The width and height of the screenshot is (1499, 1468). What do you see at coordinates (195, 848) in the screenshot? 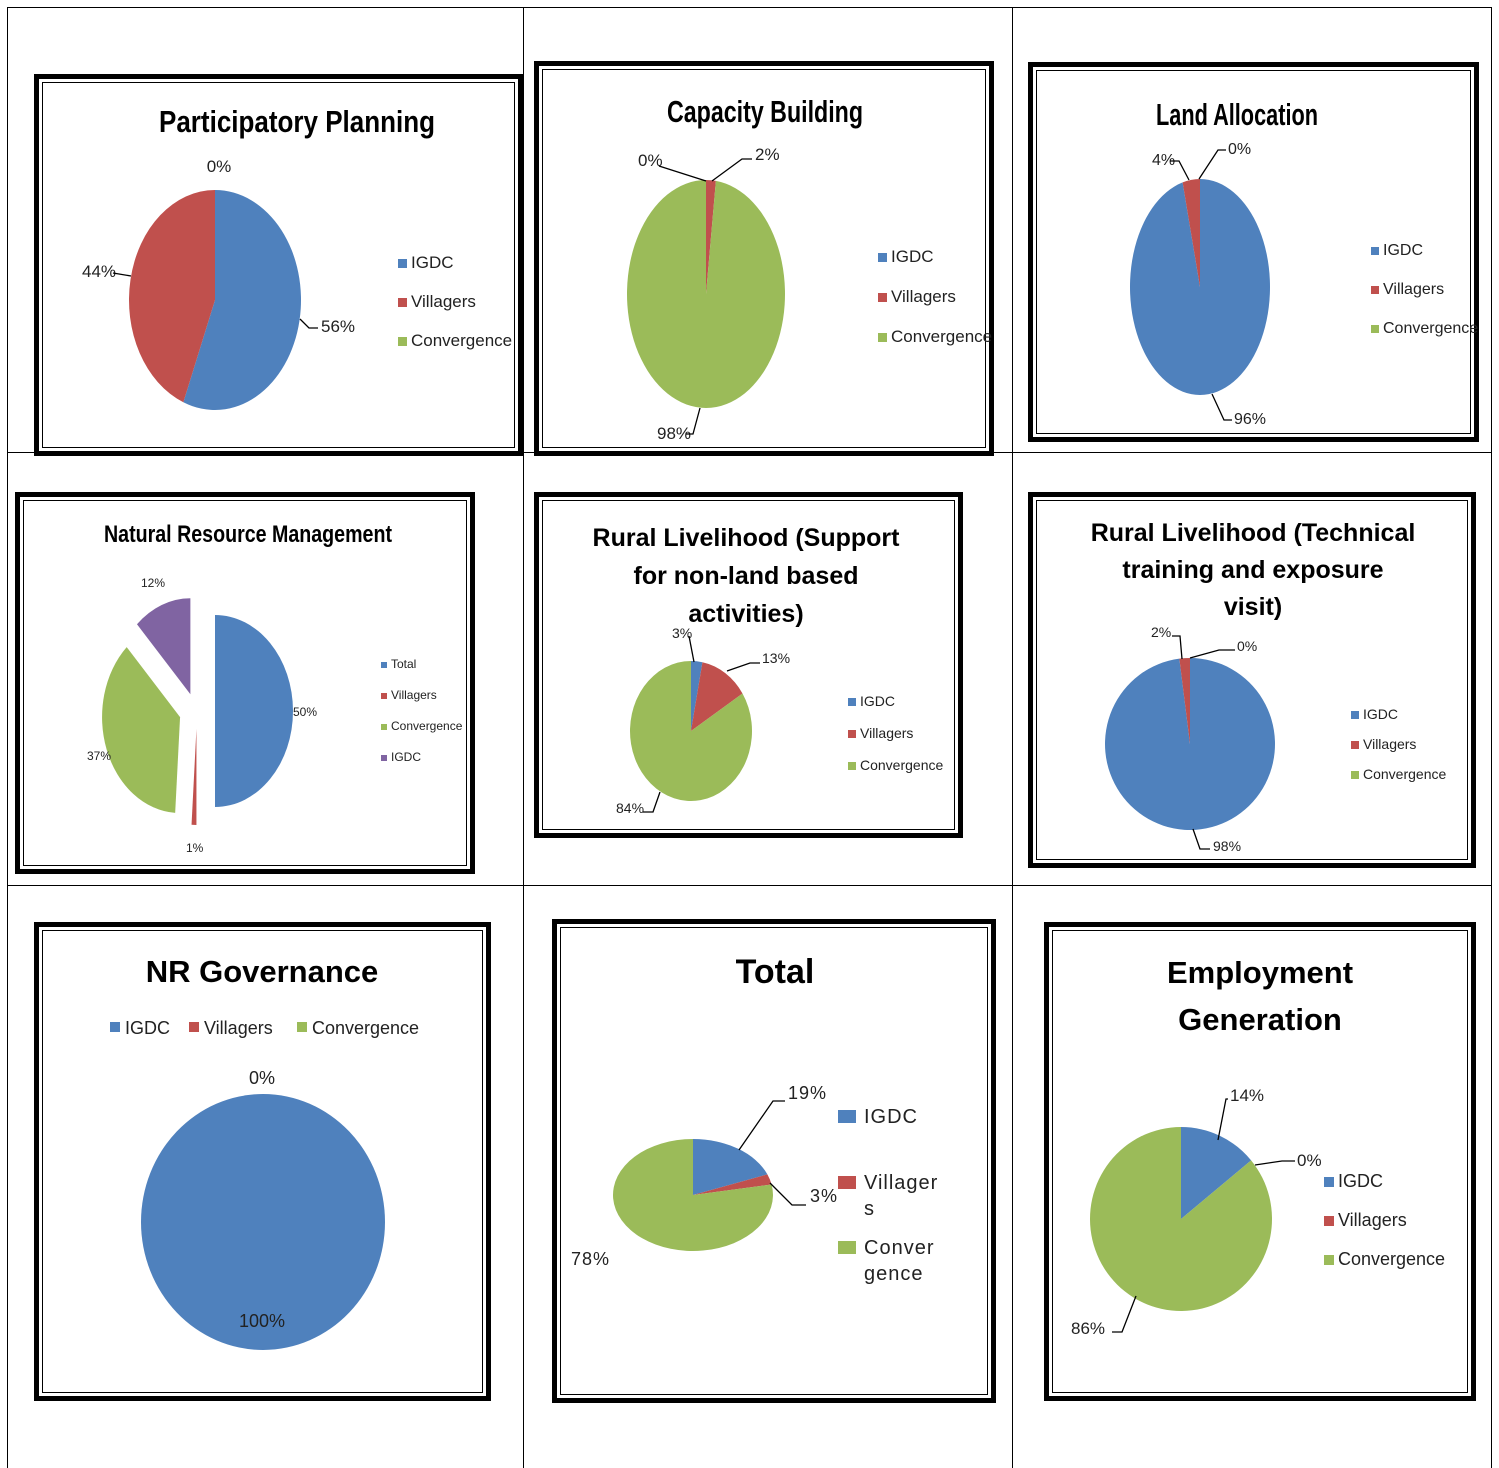
I see `data-label: 1%` at bounding box center [195, 848].